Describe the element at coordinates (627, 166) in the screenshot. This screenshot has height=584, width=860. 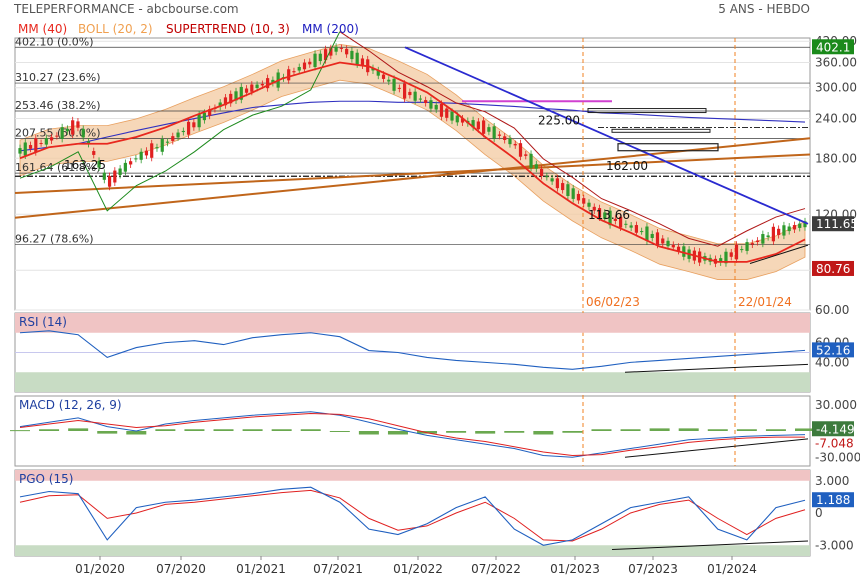
I see `price-annotation: 162.00` at that location.